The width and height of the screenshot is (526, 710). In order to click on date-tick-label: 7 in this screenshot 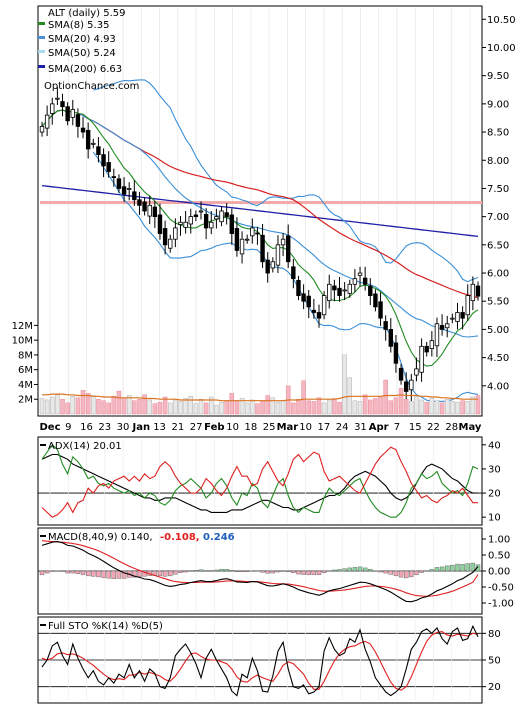, I will do `click(397, 427)`.